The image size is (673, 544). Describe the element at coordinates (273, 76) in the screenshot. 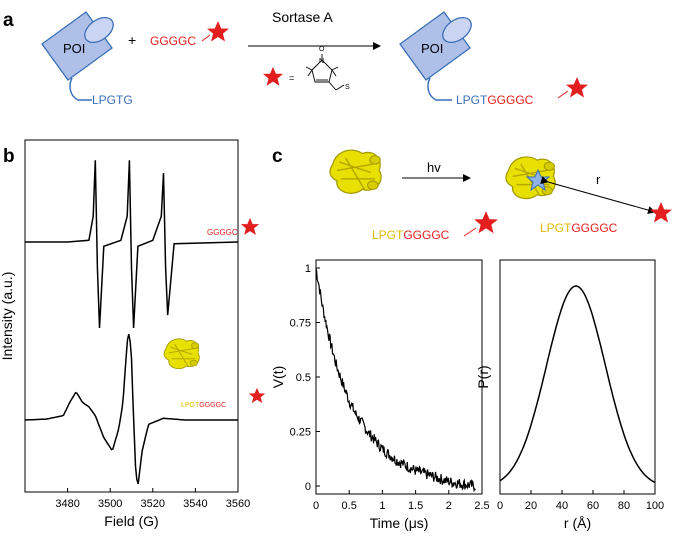

I see `legend-star` at that location.